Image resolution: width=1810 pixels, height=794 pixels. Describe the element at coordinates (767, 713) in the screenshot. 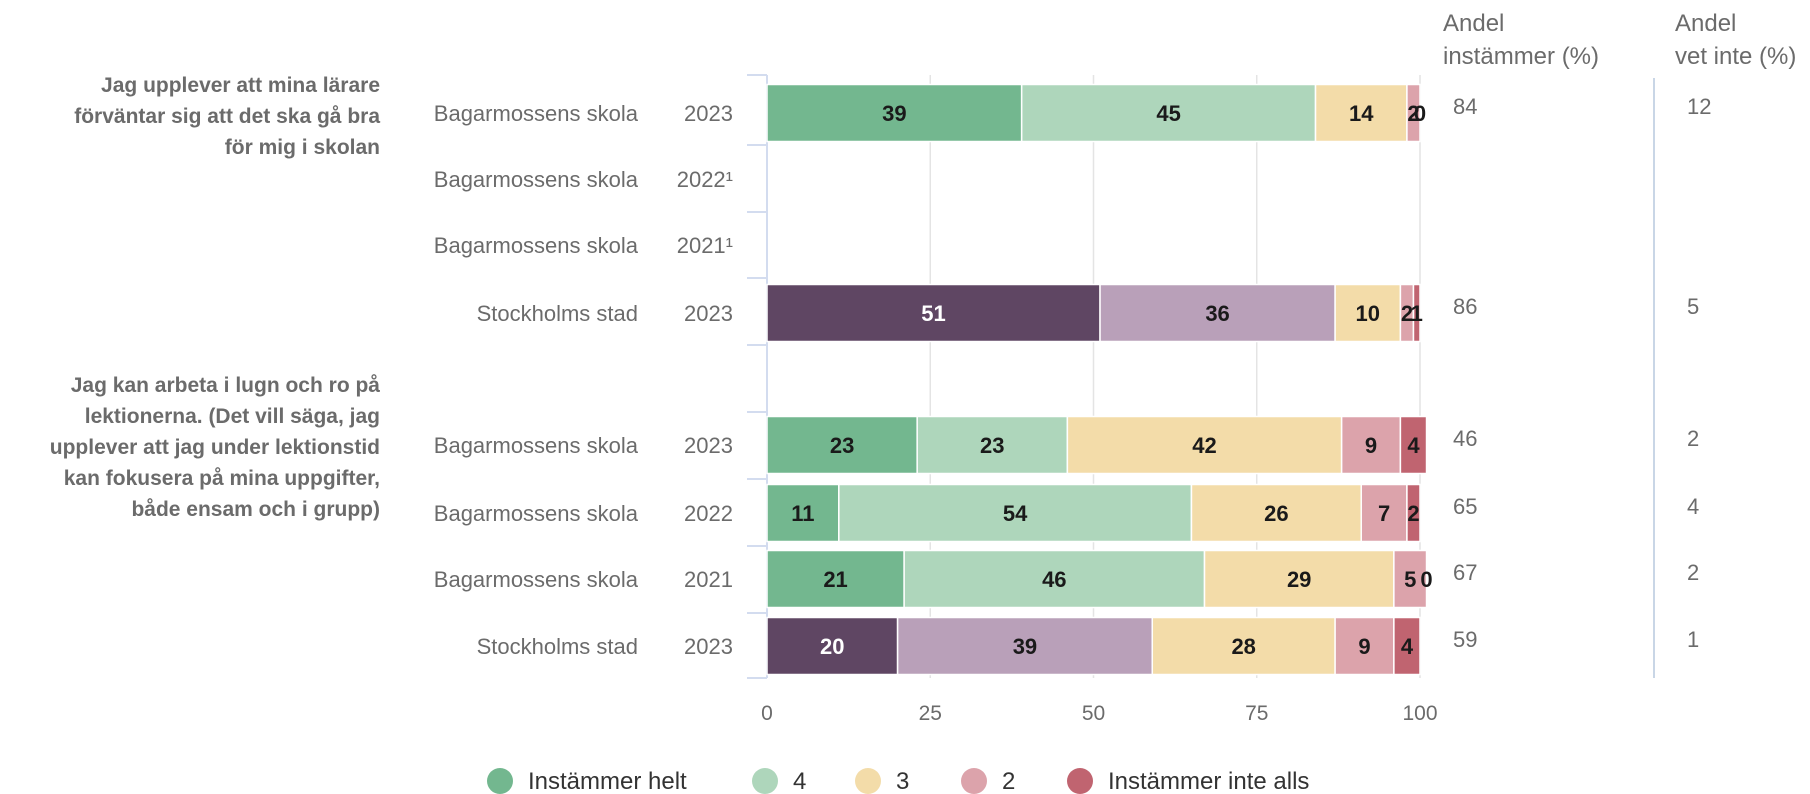

I see `x-tick-label: 0` at that location.